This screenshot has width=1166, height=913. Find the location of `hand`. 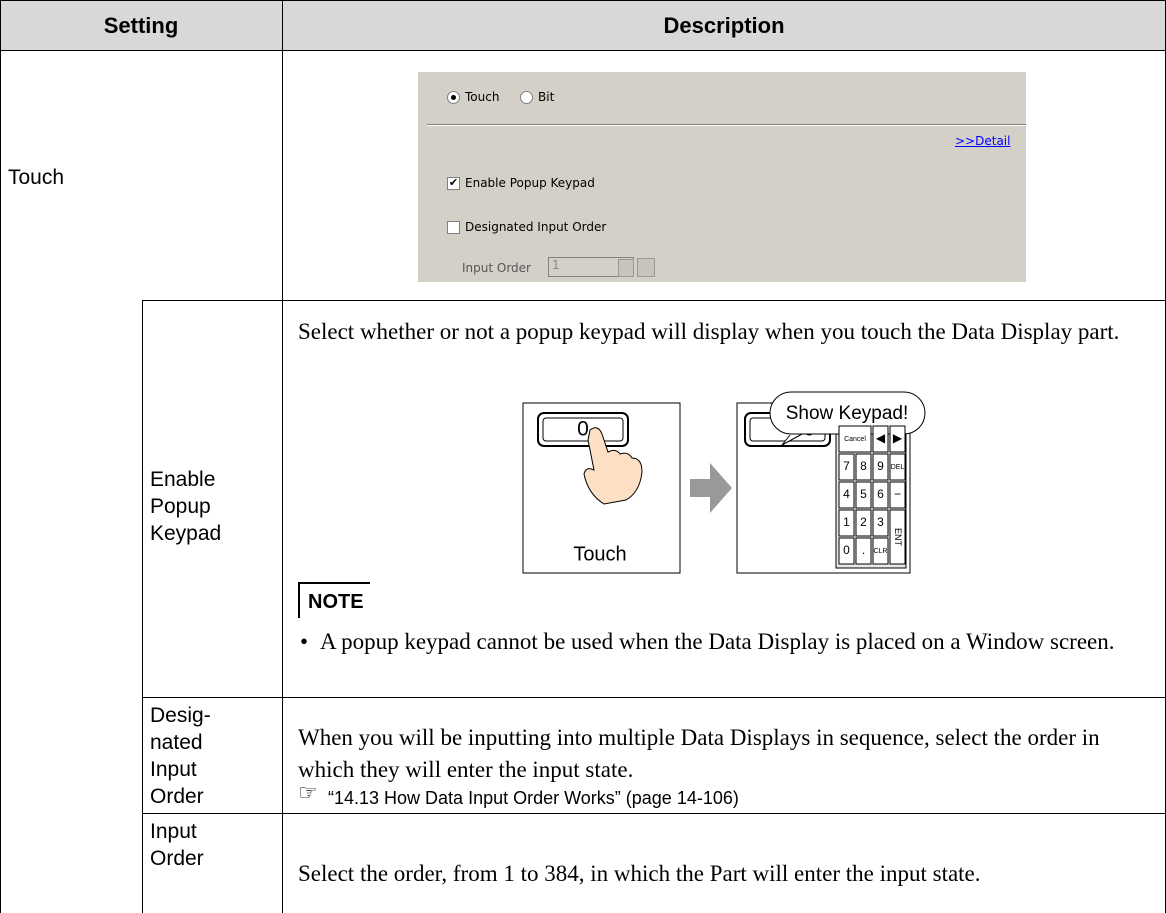

hand is located at coordinates (613, 466).